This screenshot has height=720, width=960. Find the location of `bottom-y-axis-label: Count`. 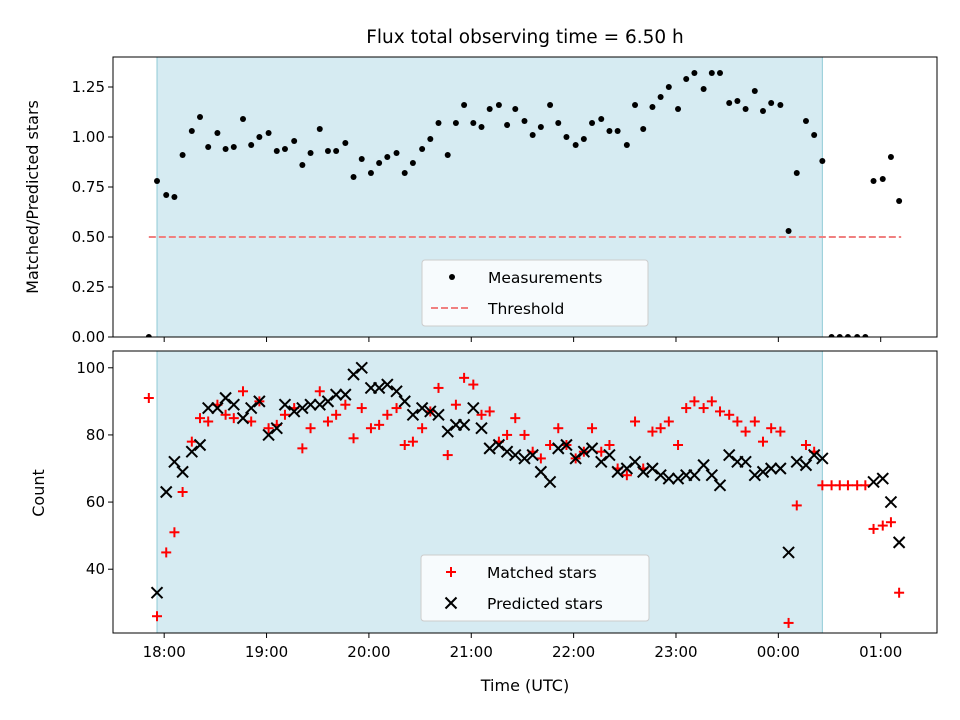

bottom-y-axis-label: Count is located at coordinates (38, 493).